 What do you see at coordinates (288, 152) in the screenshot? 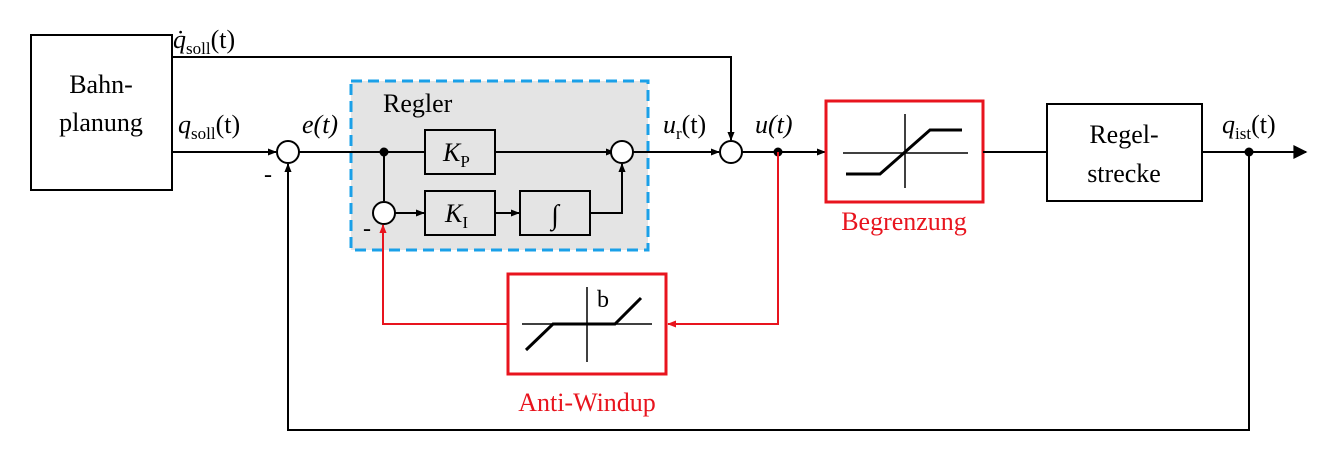
I see `error-summing-junction` at bounding box center [288, 152].